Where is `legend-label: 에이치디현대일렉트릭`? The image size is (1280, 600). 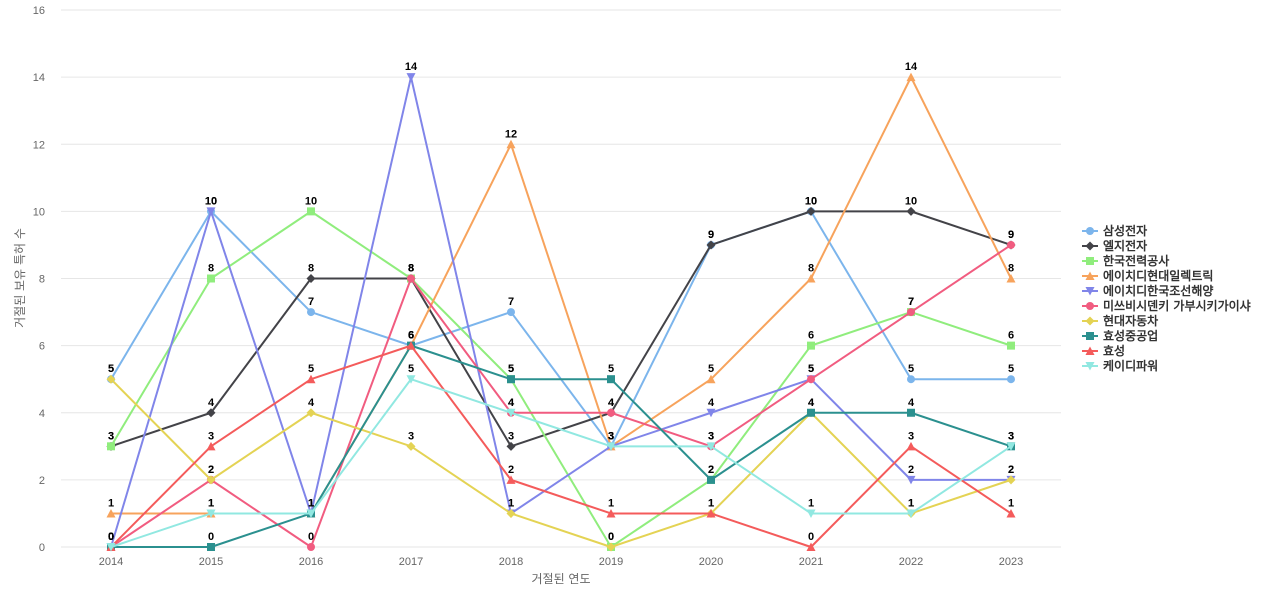
legend-label: 에이치디현대일렉트릭 is located at coordinates (1158, 275).